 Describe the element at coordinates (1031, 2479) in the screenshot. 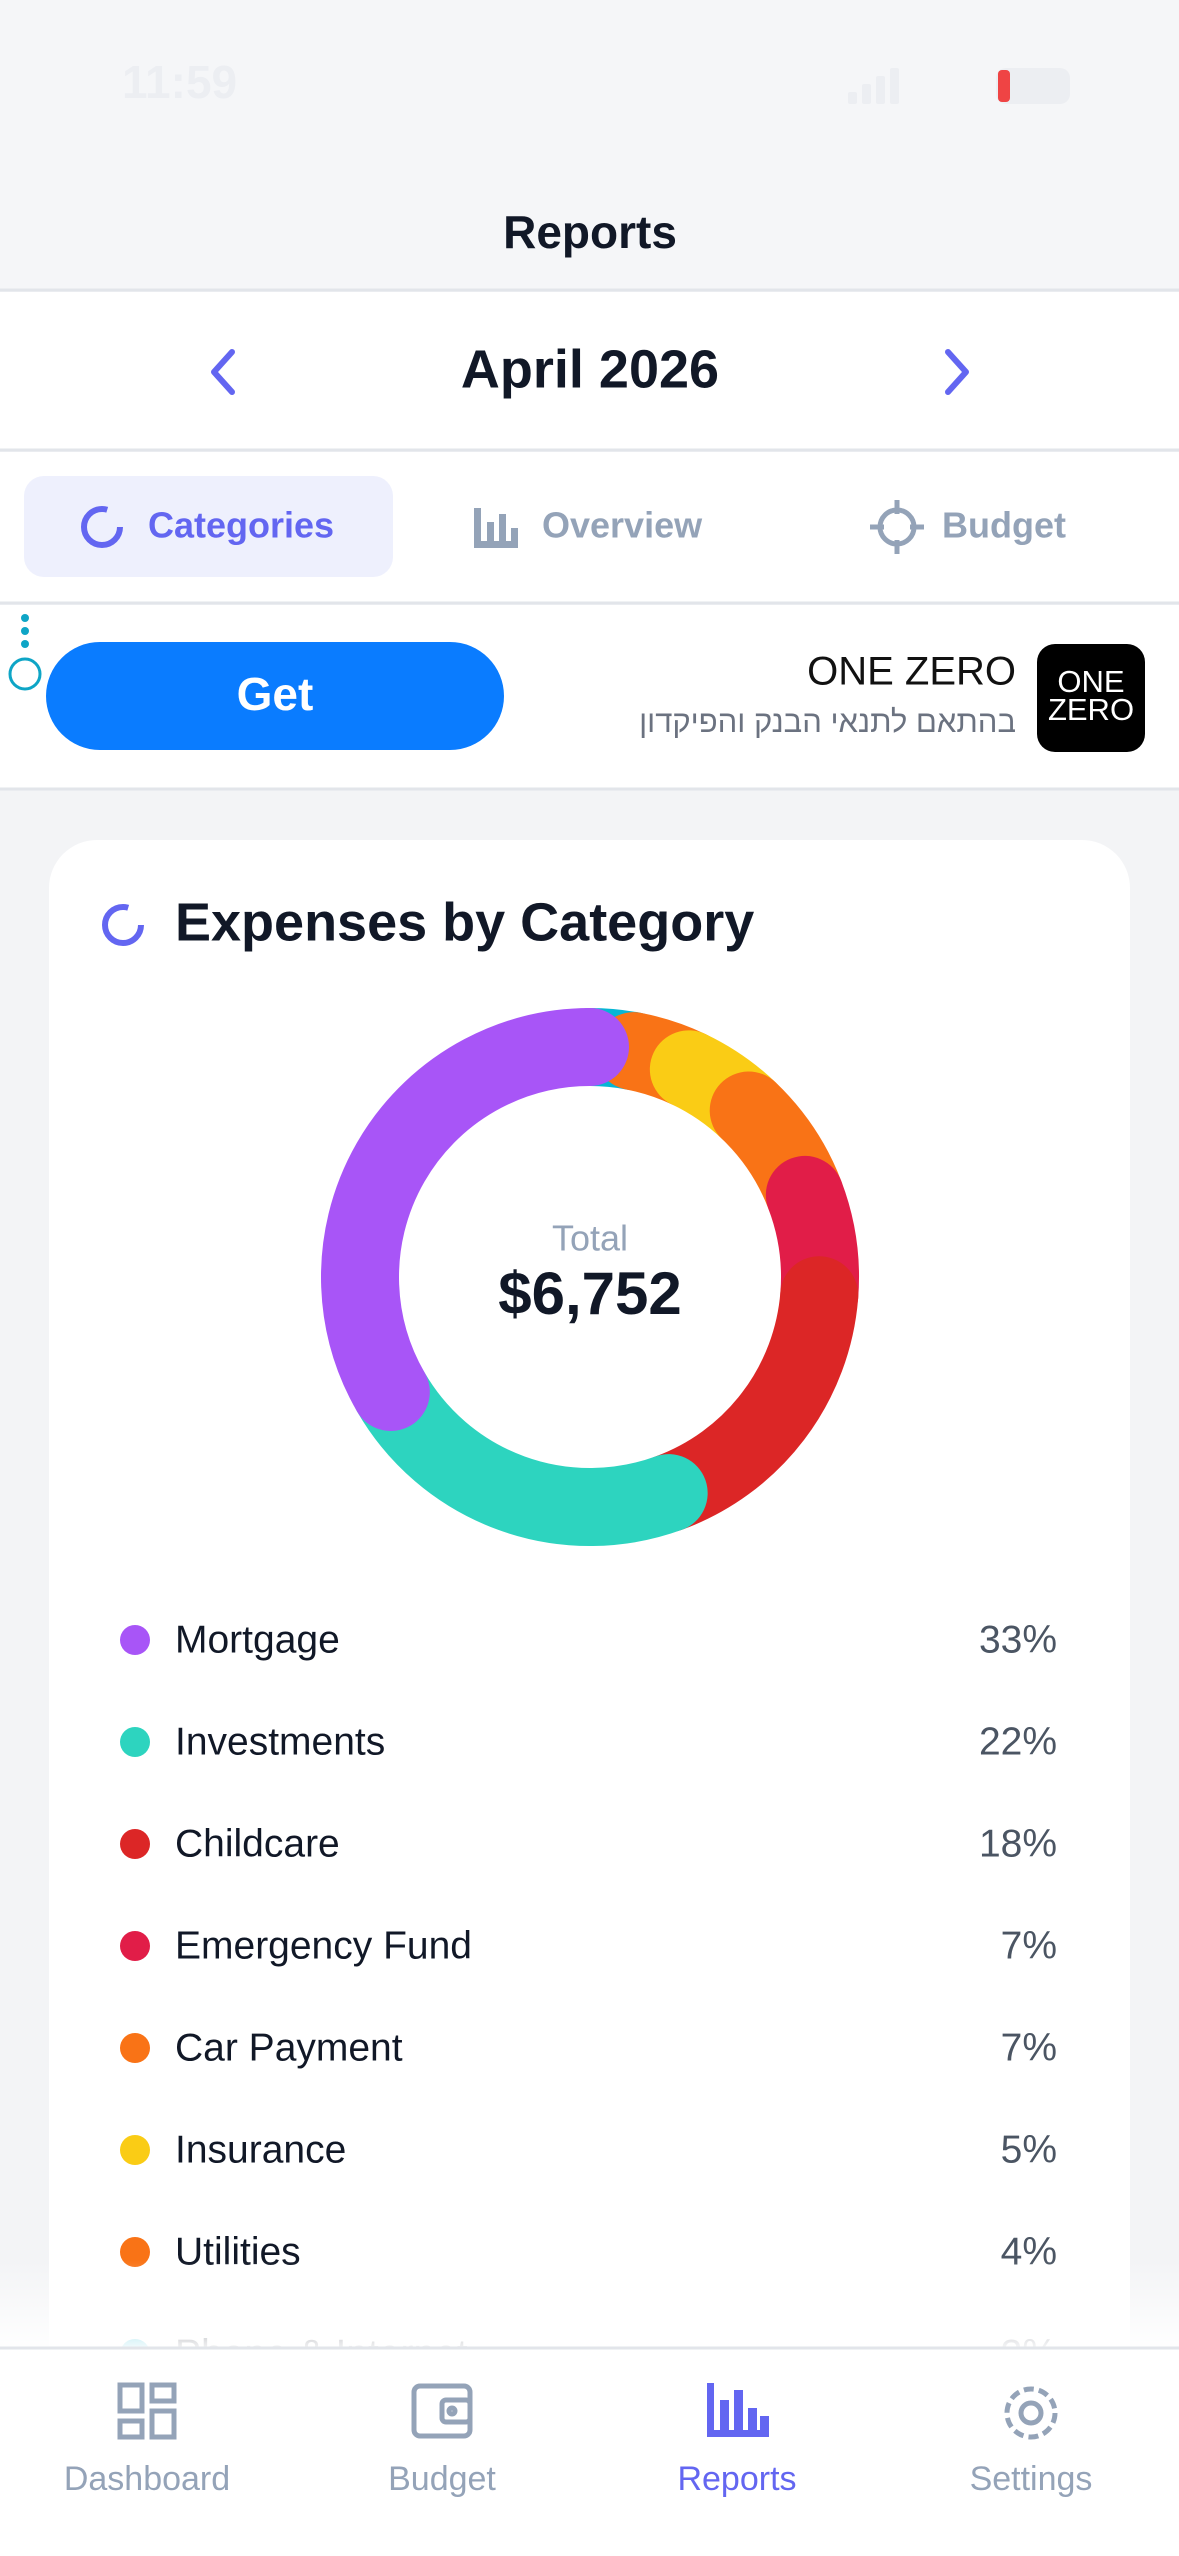

I see `nav-settings: Settings` at that location.